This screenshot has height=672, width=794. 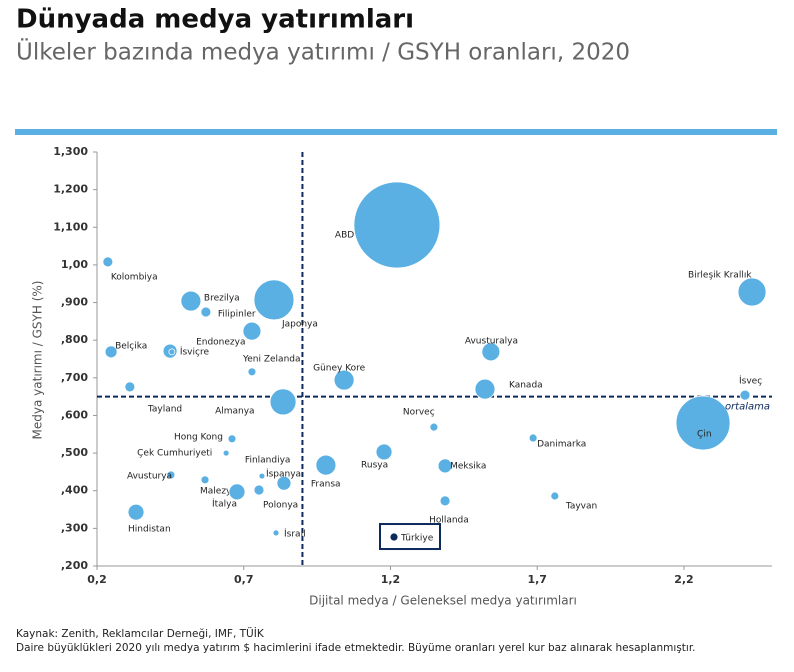 I want to click on point-label: Meksika, so click(x=468, y=466).